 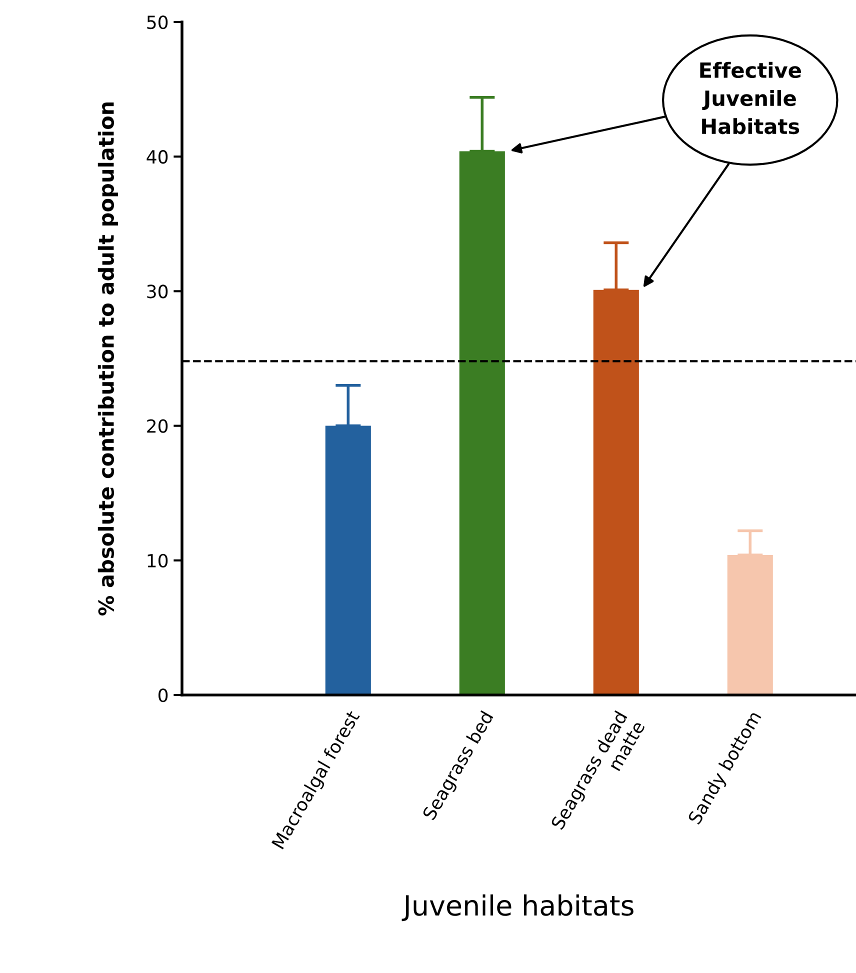 What do you see at coordinates (108, 359) in the screenshot?
I see `y-axis-title: % absolute contribution to adult population` at bounding box center [108, 359].